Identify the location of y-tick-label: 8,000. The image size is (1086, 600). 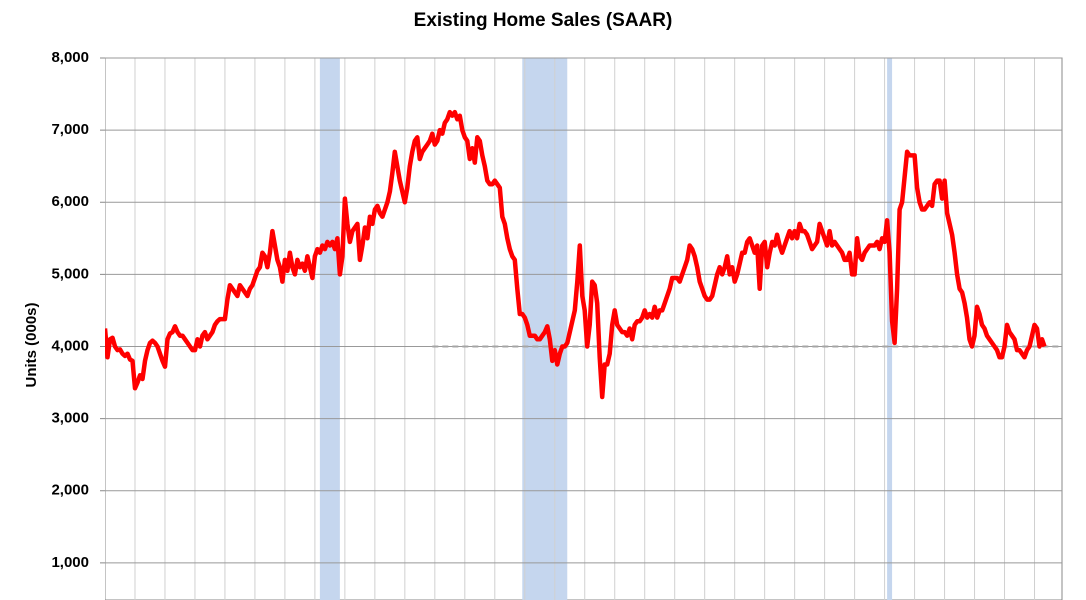
(70, 57).